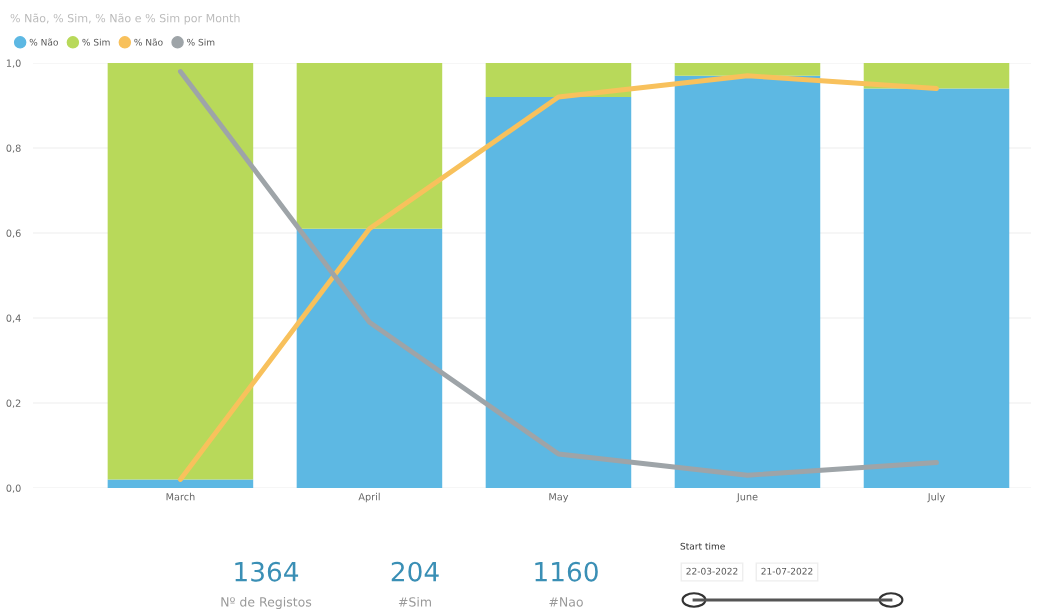  I want to click on chart-title: % Não, % Sim, % Não e % Sim por Month, so click(125, 19).